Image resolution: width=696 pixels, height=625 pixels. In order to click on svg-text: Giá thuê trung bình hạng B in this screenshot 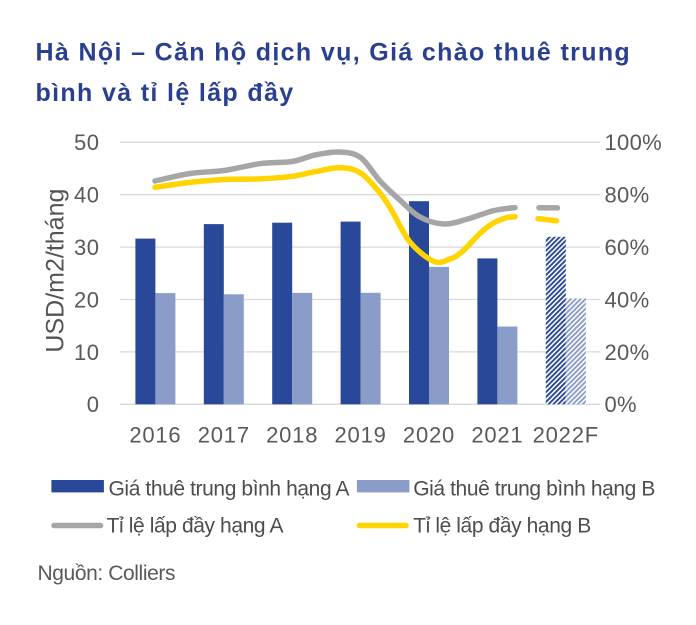, I will do `click(534, 488)`.